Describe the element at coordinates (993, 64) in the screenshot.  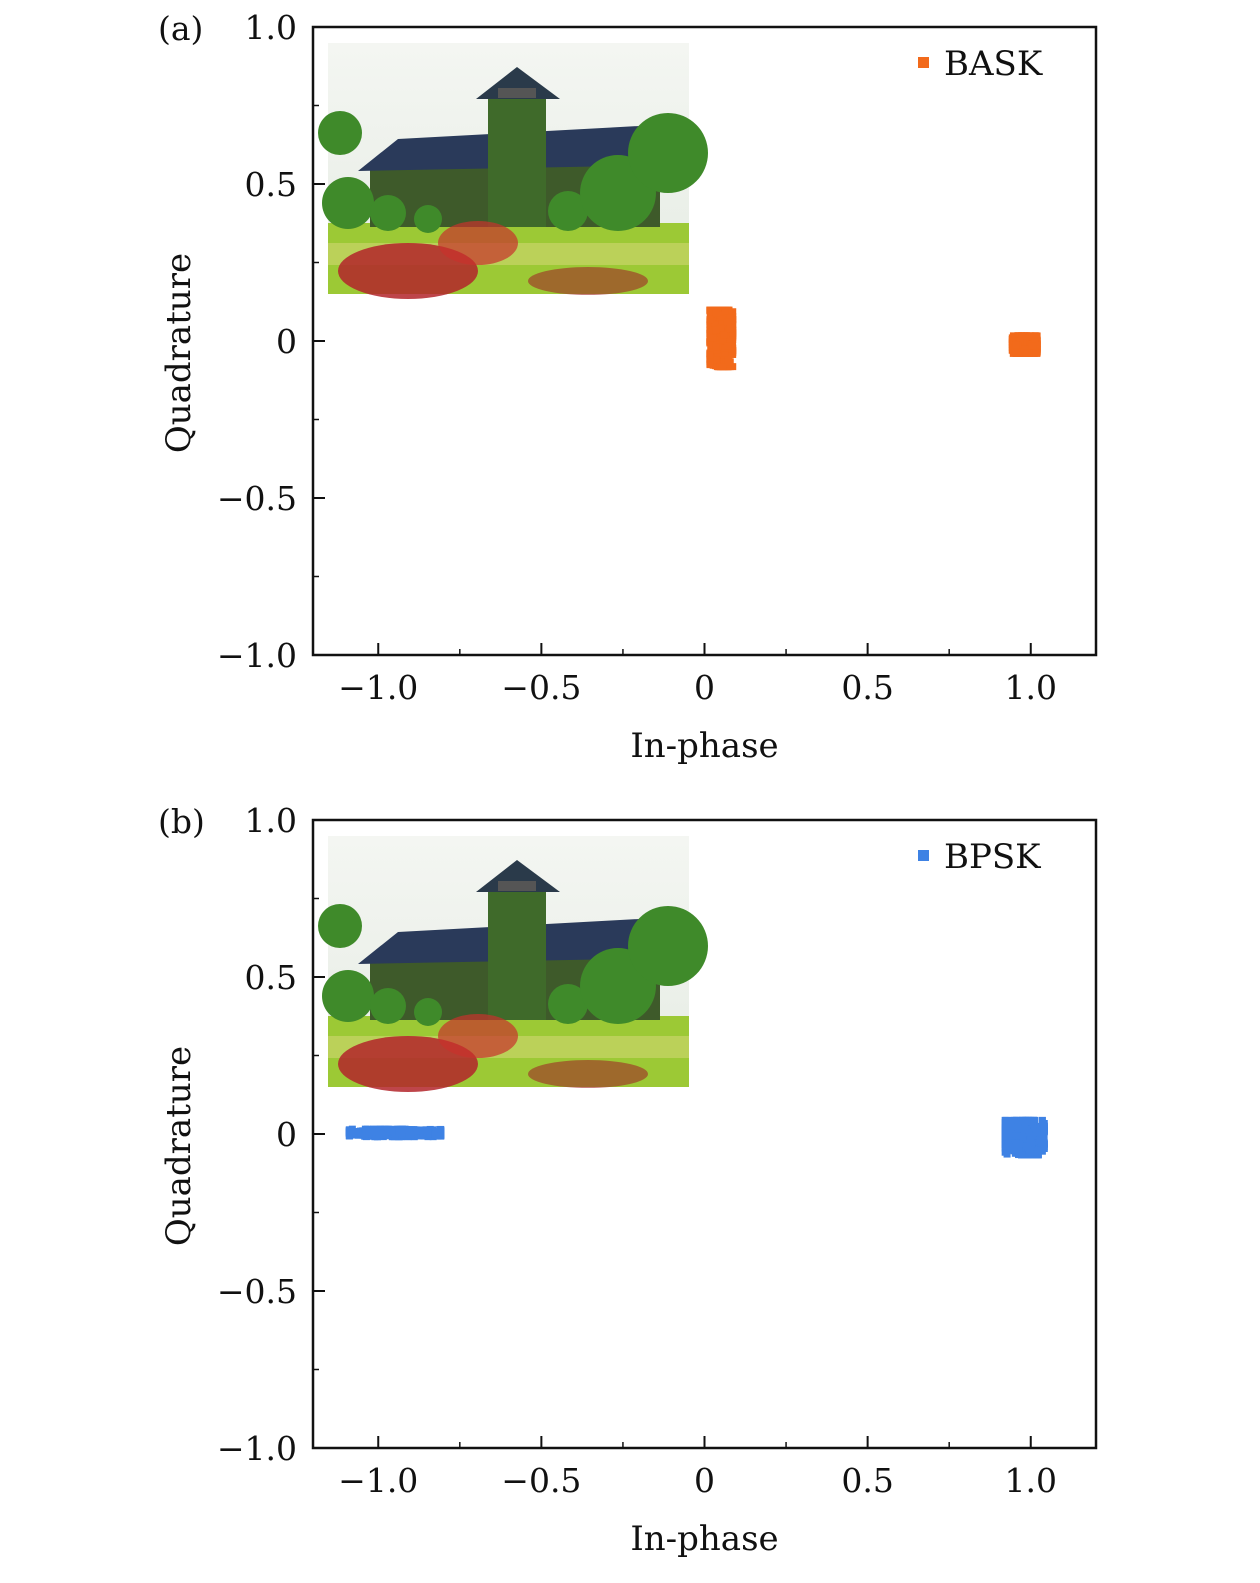
I see `legend-label: BASK` at that location.